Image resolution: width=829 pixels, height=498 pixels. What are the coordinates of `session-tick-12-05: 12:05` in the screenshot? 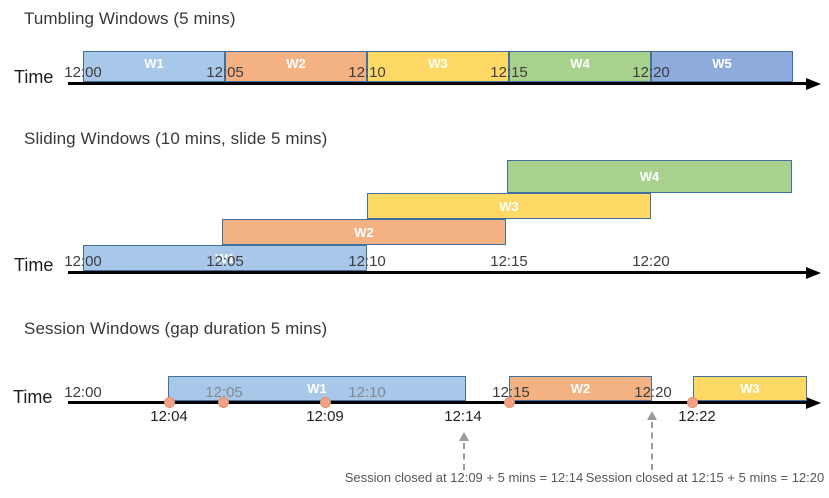 It's located at (224, 392).